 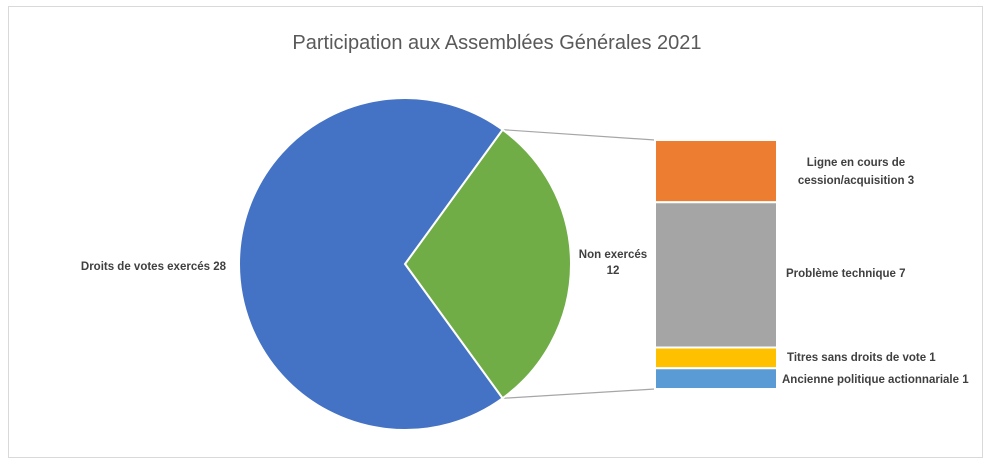 What do you see at coordinates (613, 255) in the screenshot?
I see `label-non-exerces-line1: Non exercés` at bounding box center [613, 255].